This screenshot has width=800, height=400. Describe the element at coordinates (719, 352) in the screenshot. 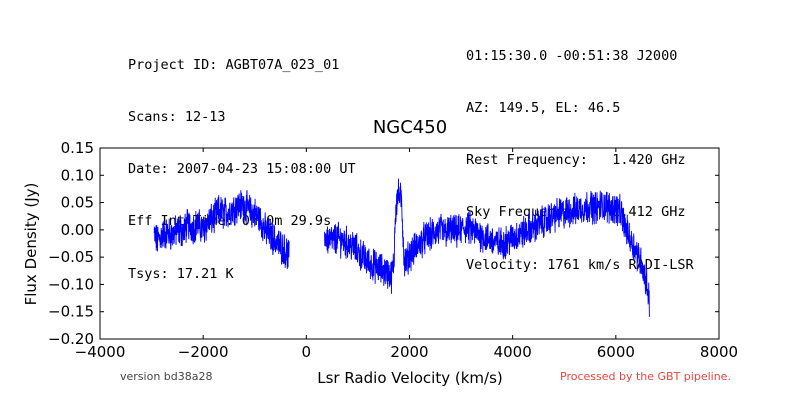

I see `x-tick-label: 8000` at that location.